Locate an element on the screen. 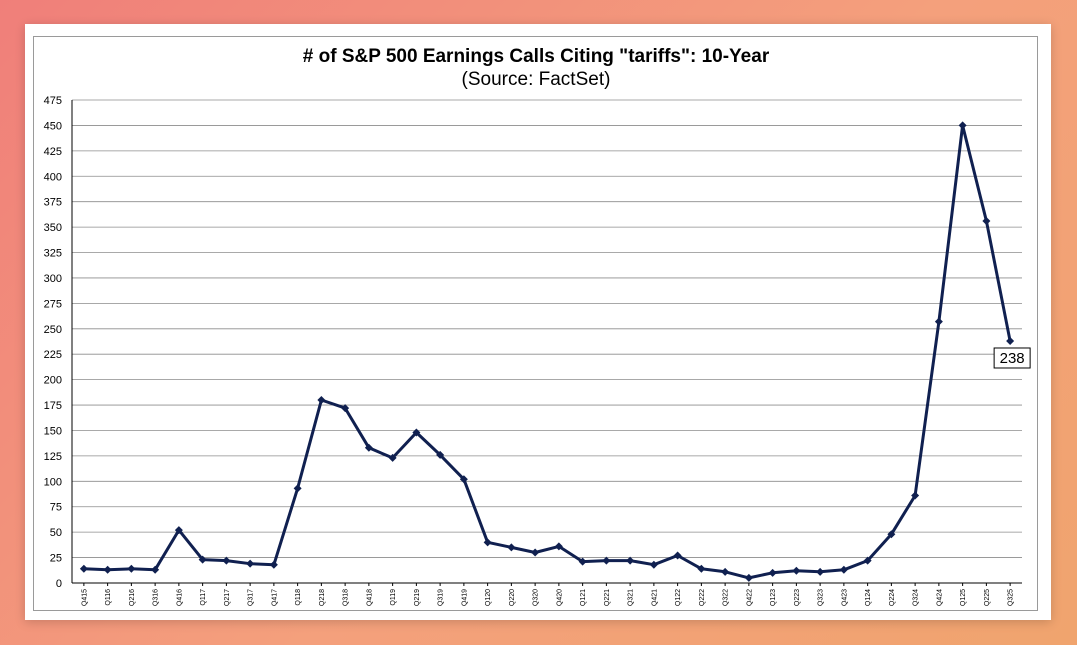 The height and width of the screenshot is (645, 1077). x-tick-label: Q120 is located at coordinates (488, 597).